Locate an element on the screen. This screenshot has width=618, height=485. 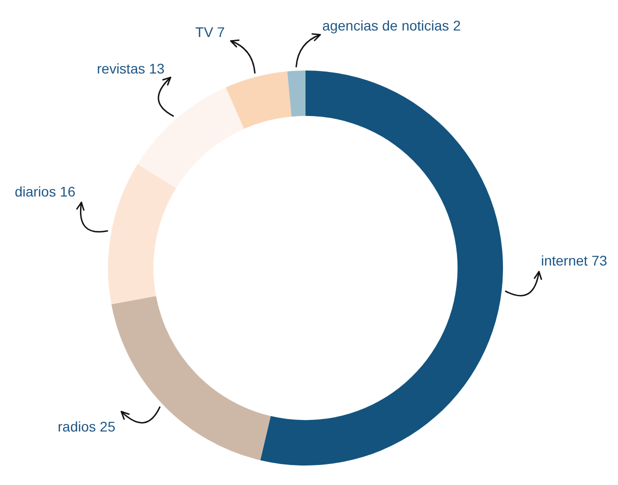
data-label: 25 is located at coordinates (108, 426).